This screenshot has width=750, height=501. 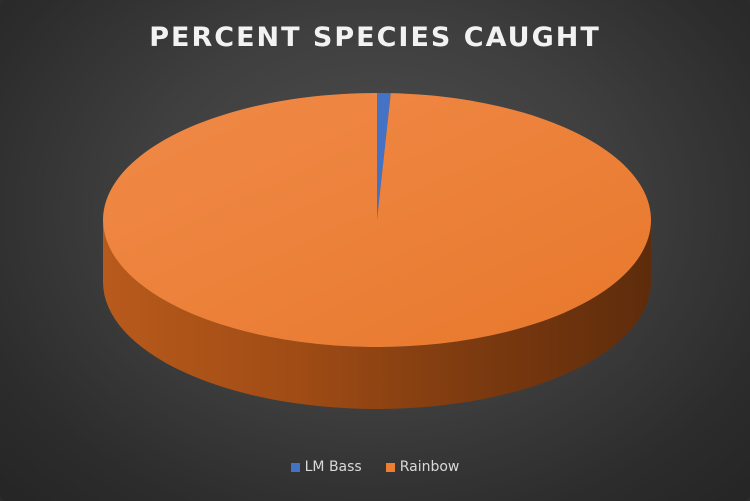 What do you see at coordinates (390, 467) in the screenshot?
I see `legend-swatch-rainbow` at bounding box center [390, 467].